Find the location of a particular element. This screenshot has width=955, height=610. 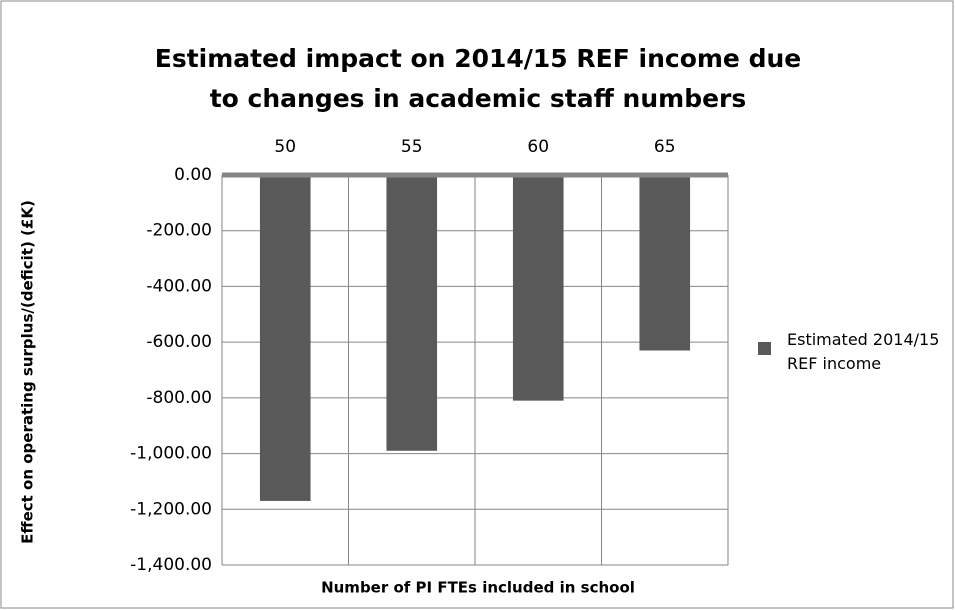

x-tick-label: 50 is located at coordinates (285, 147).